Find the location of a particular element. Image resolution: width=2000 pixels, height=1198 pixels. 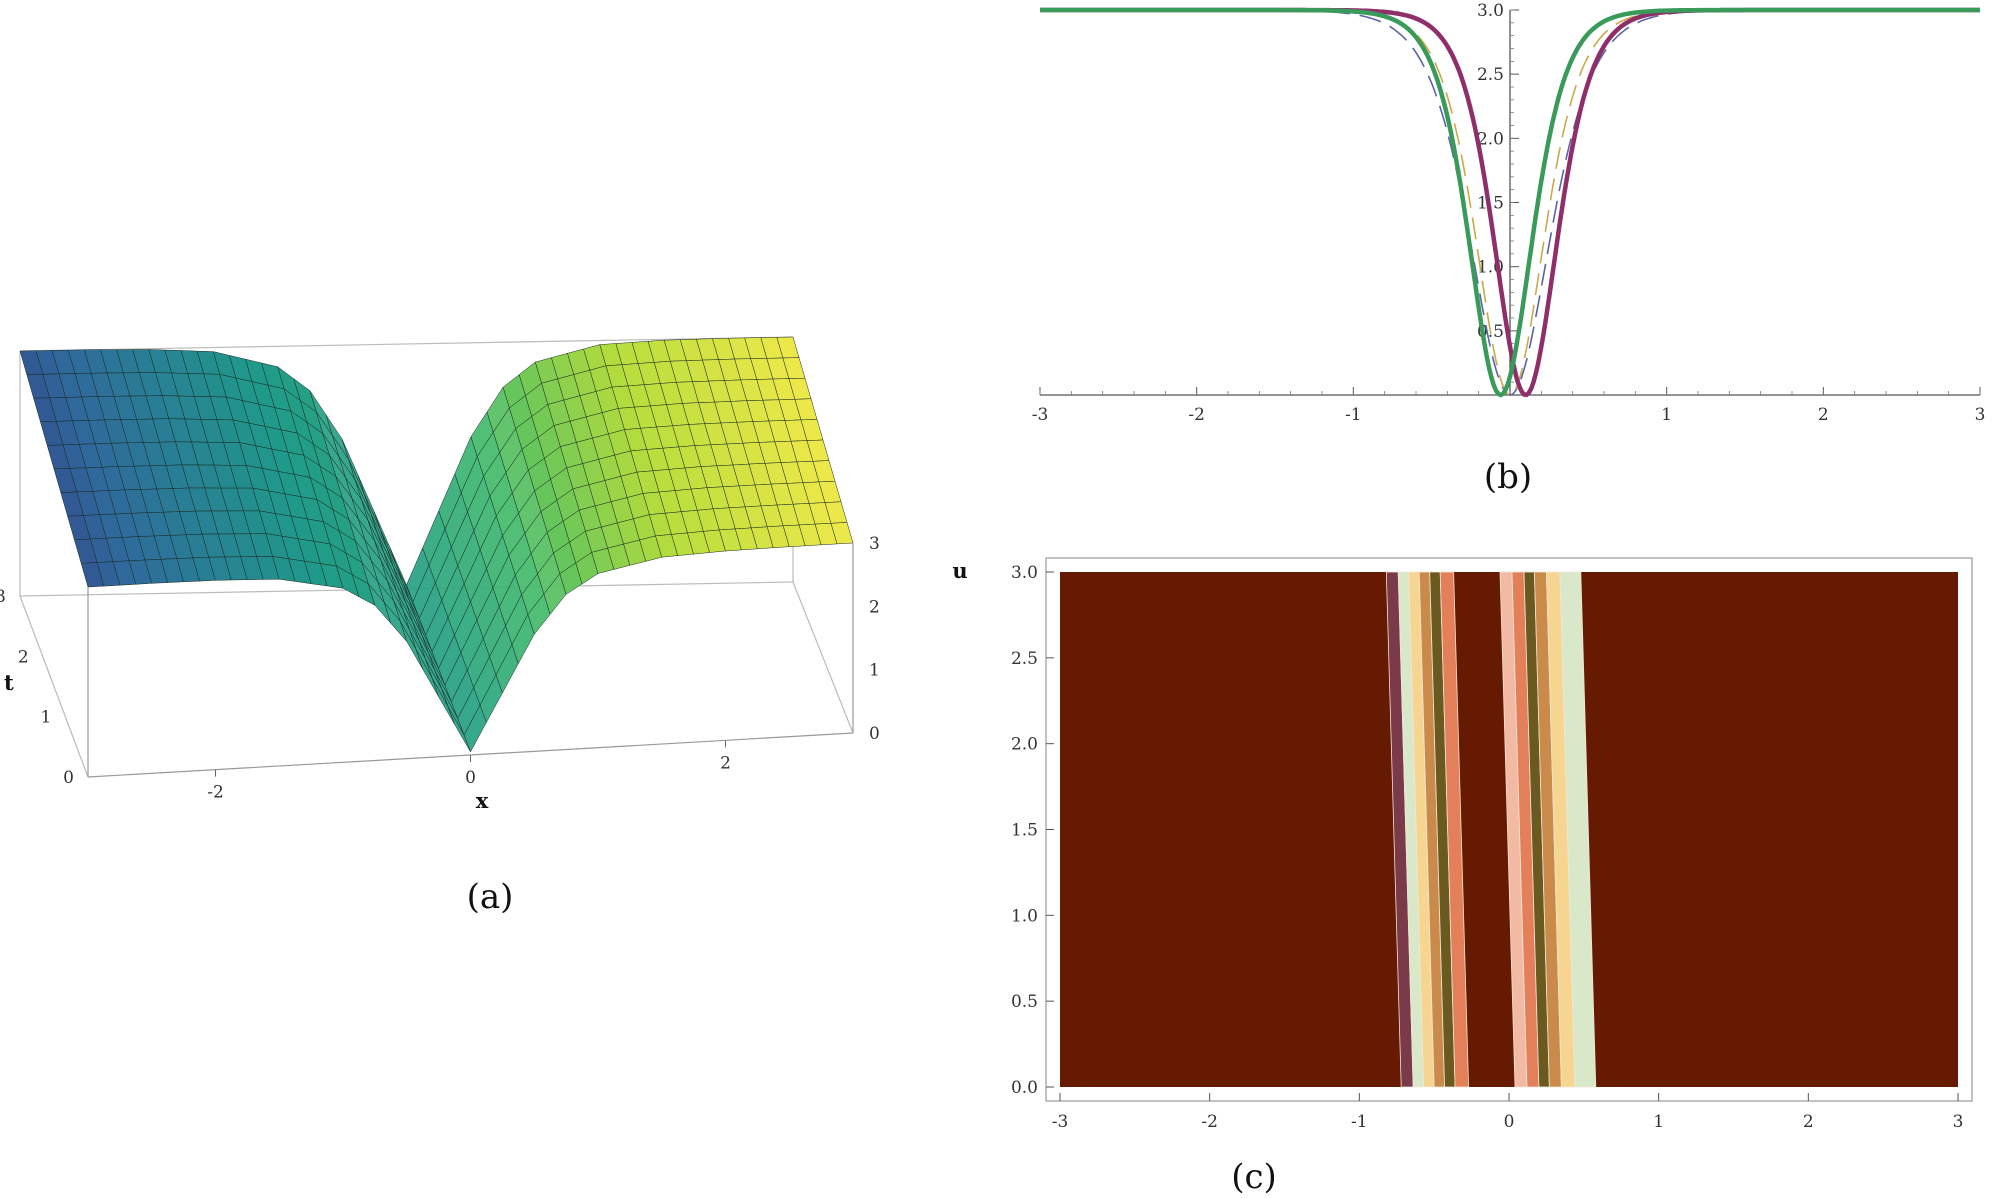

y-tick-label: 0.0 is located at coordinates (1024, 1088).